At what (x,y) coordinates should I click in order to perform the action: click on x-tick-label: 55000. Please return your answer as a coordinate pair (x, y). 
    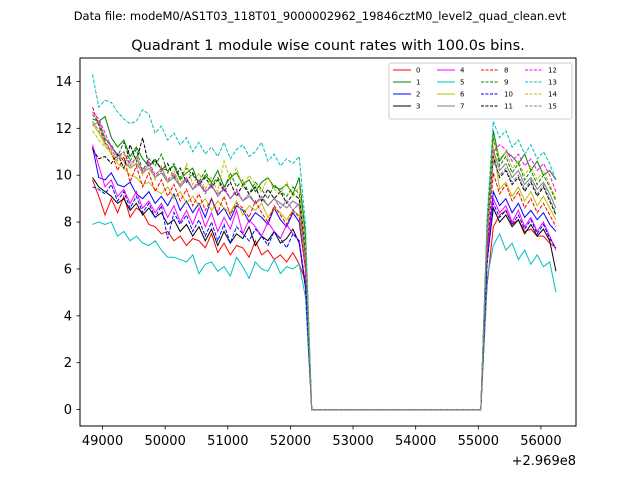
    Looking at the image, I should click on (478, 441).